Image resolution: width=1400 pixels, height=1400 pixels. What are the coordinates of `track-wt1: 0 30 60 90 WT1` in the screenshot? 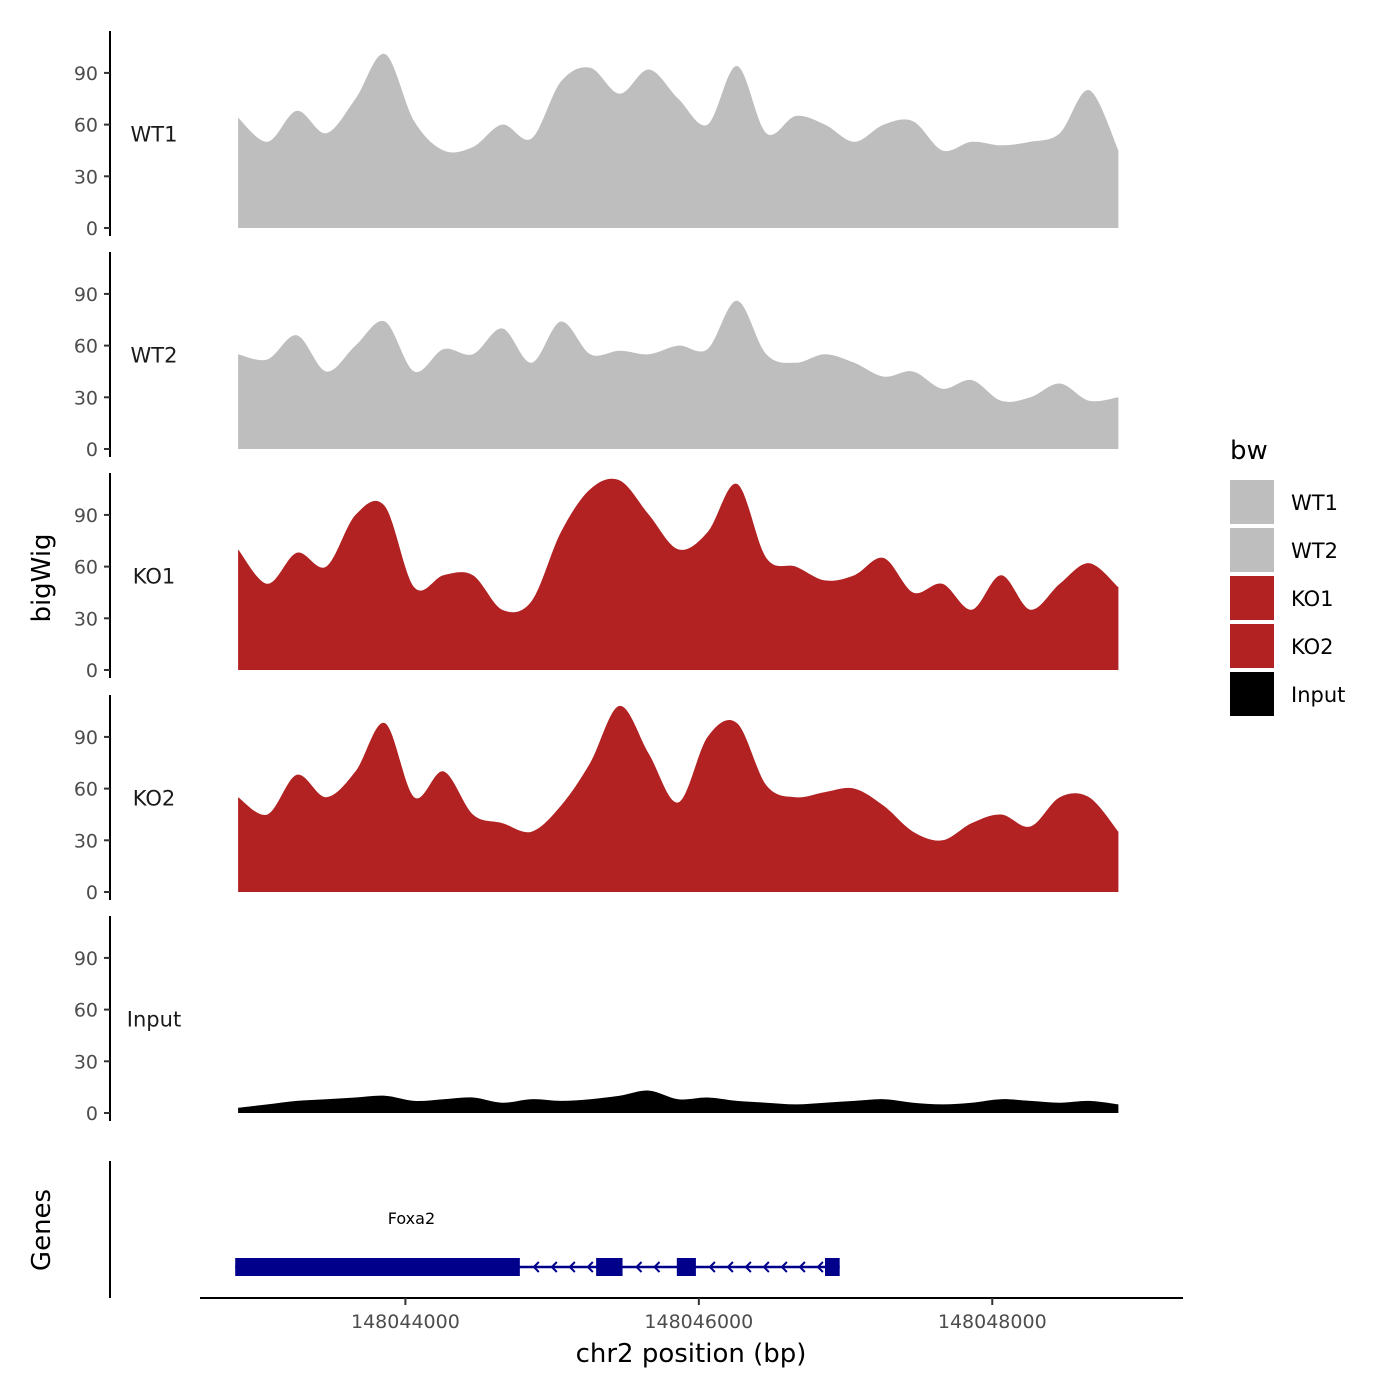 It's located at (596, 135).